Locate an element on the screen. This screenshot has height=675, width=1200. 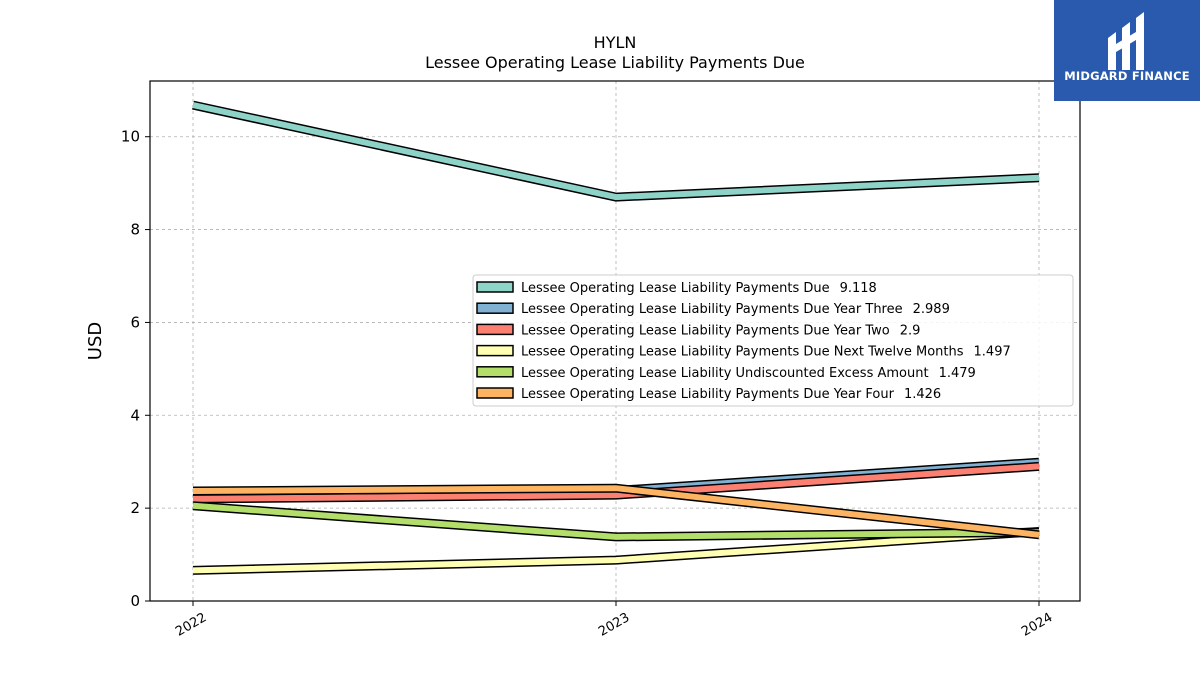
legend-series-value: 1.479 is located at coordinates (957, 373).